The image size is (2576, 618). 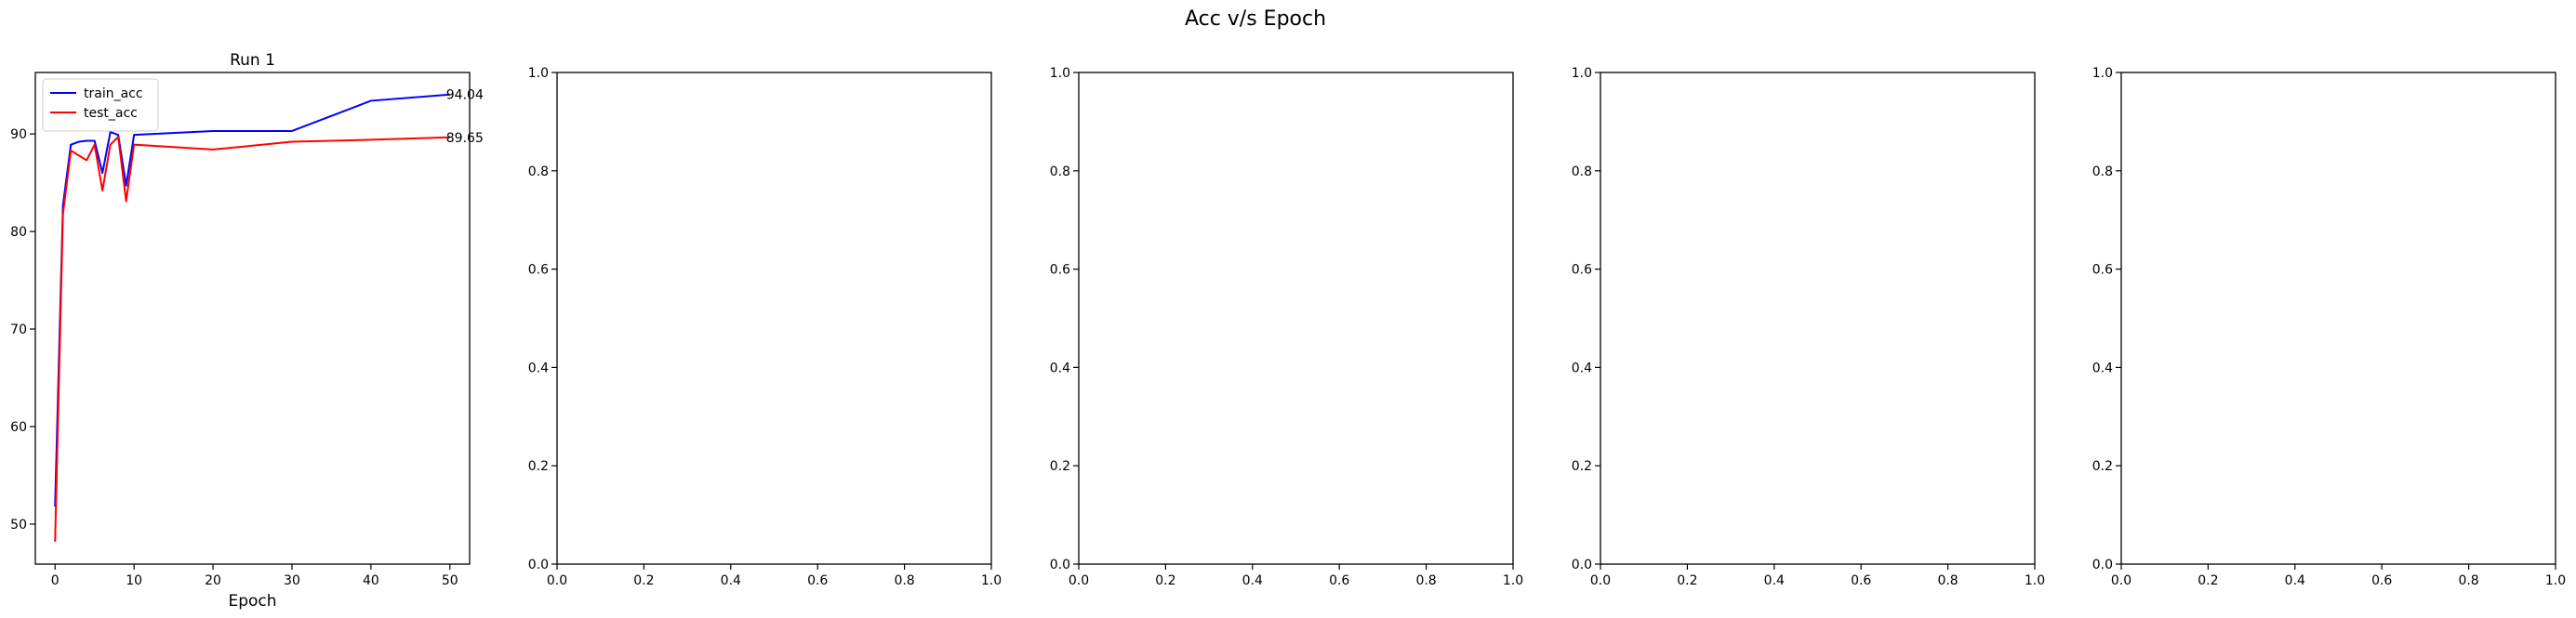 I want to click on figure-suptitle: Acc v/s Epoch, so click(x=1255, y=19).